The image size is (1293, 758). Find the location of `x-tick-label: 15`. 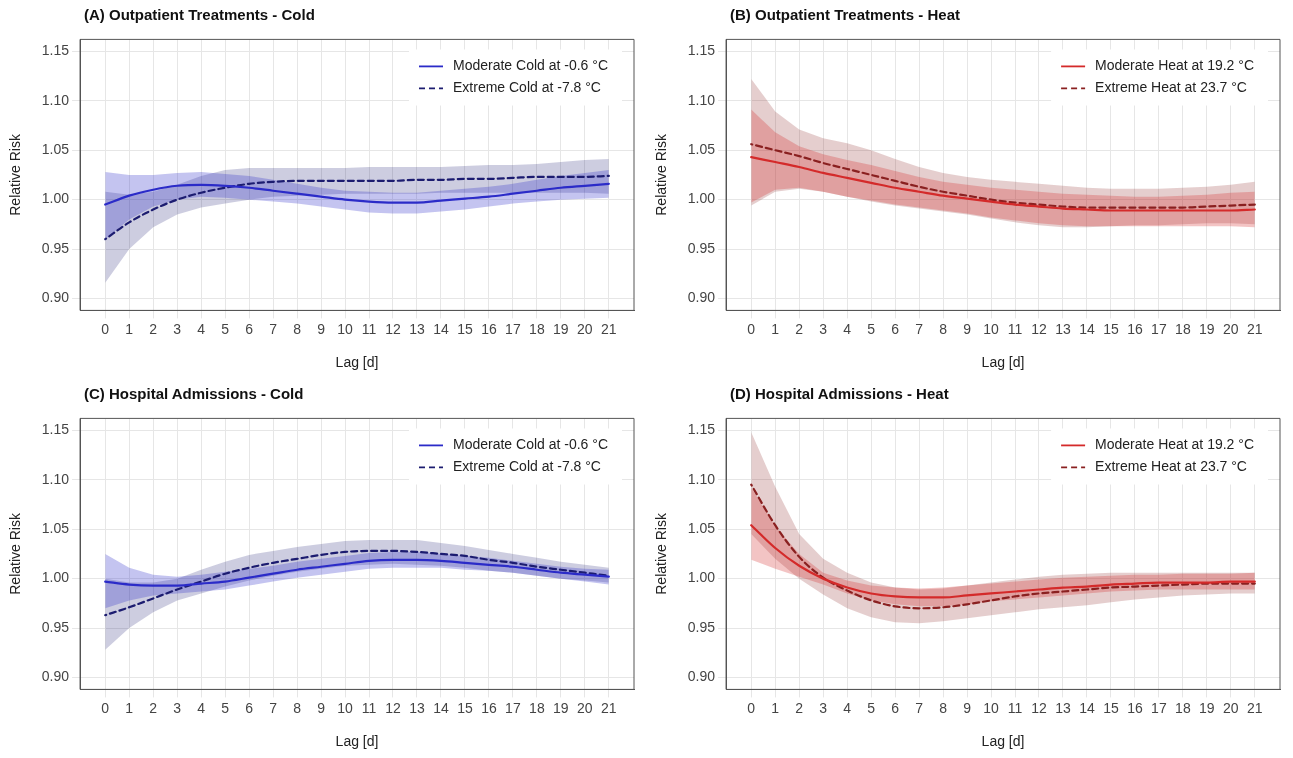

x-tick-label: 15 is located at coordinates (1111, 707).